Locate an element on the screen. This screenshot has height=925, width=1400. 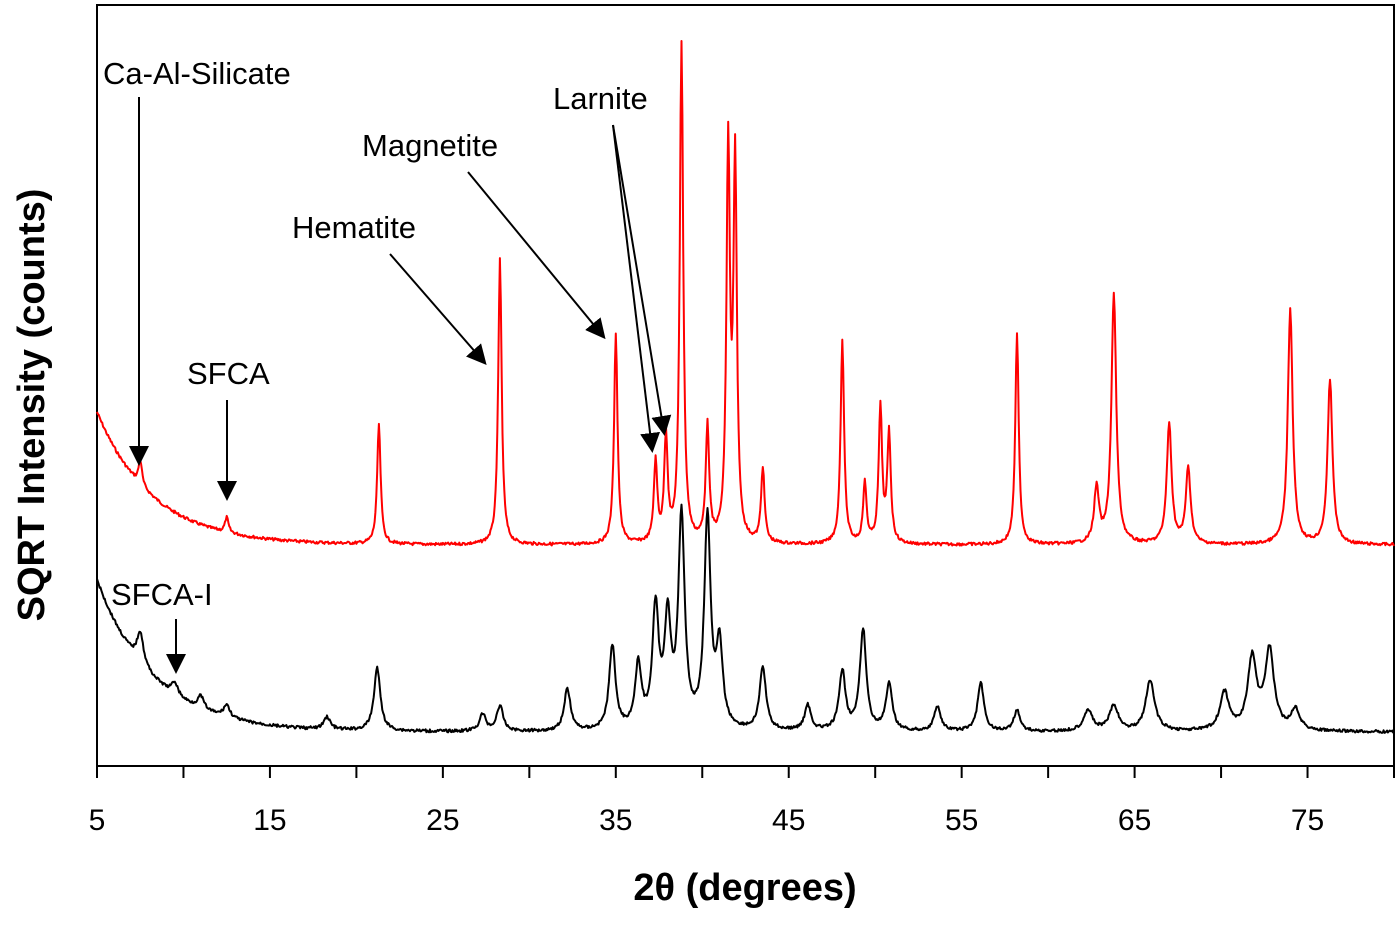
annotation-hematite: Hematite is located at coordinates (354, 227).